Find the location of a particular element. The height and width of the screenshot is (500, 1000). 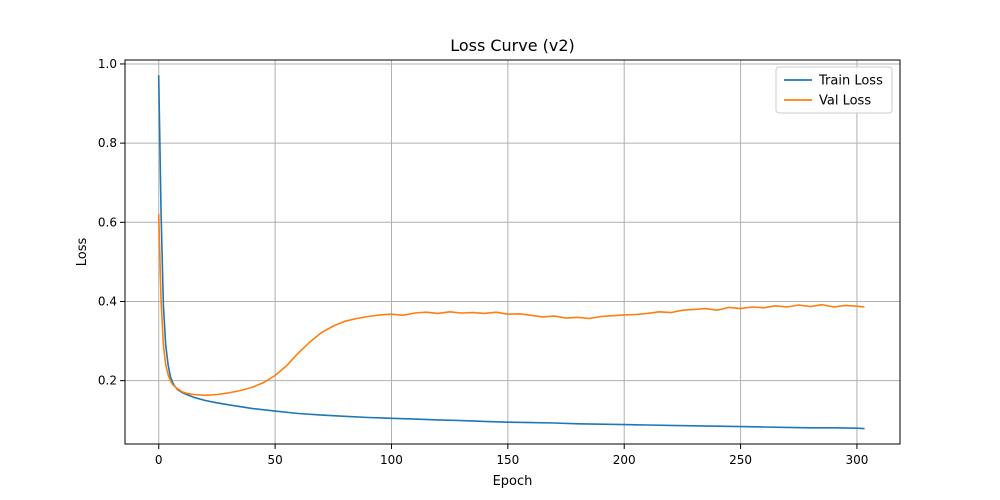

legend: Train Loss Val Loss is located at coordinates (834, 90).